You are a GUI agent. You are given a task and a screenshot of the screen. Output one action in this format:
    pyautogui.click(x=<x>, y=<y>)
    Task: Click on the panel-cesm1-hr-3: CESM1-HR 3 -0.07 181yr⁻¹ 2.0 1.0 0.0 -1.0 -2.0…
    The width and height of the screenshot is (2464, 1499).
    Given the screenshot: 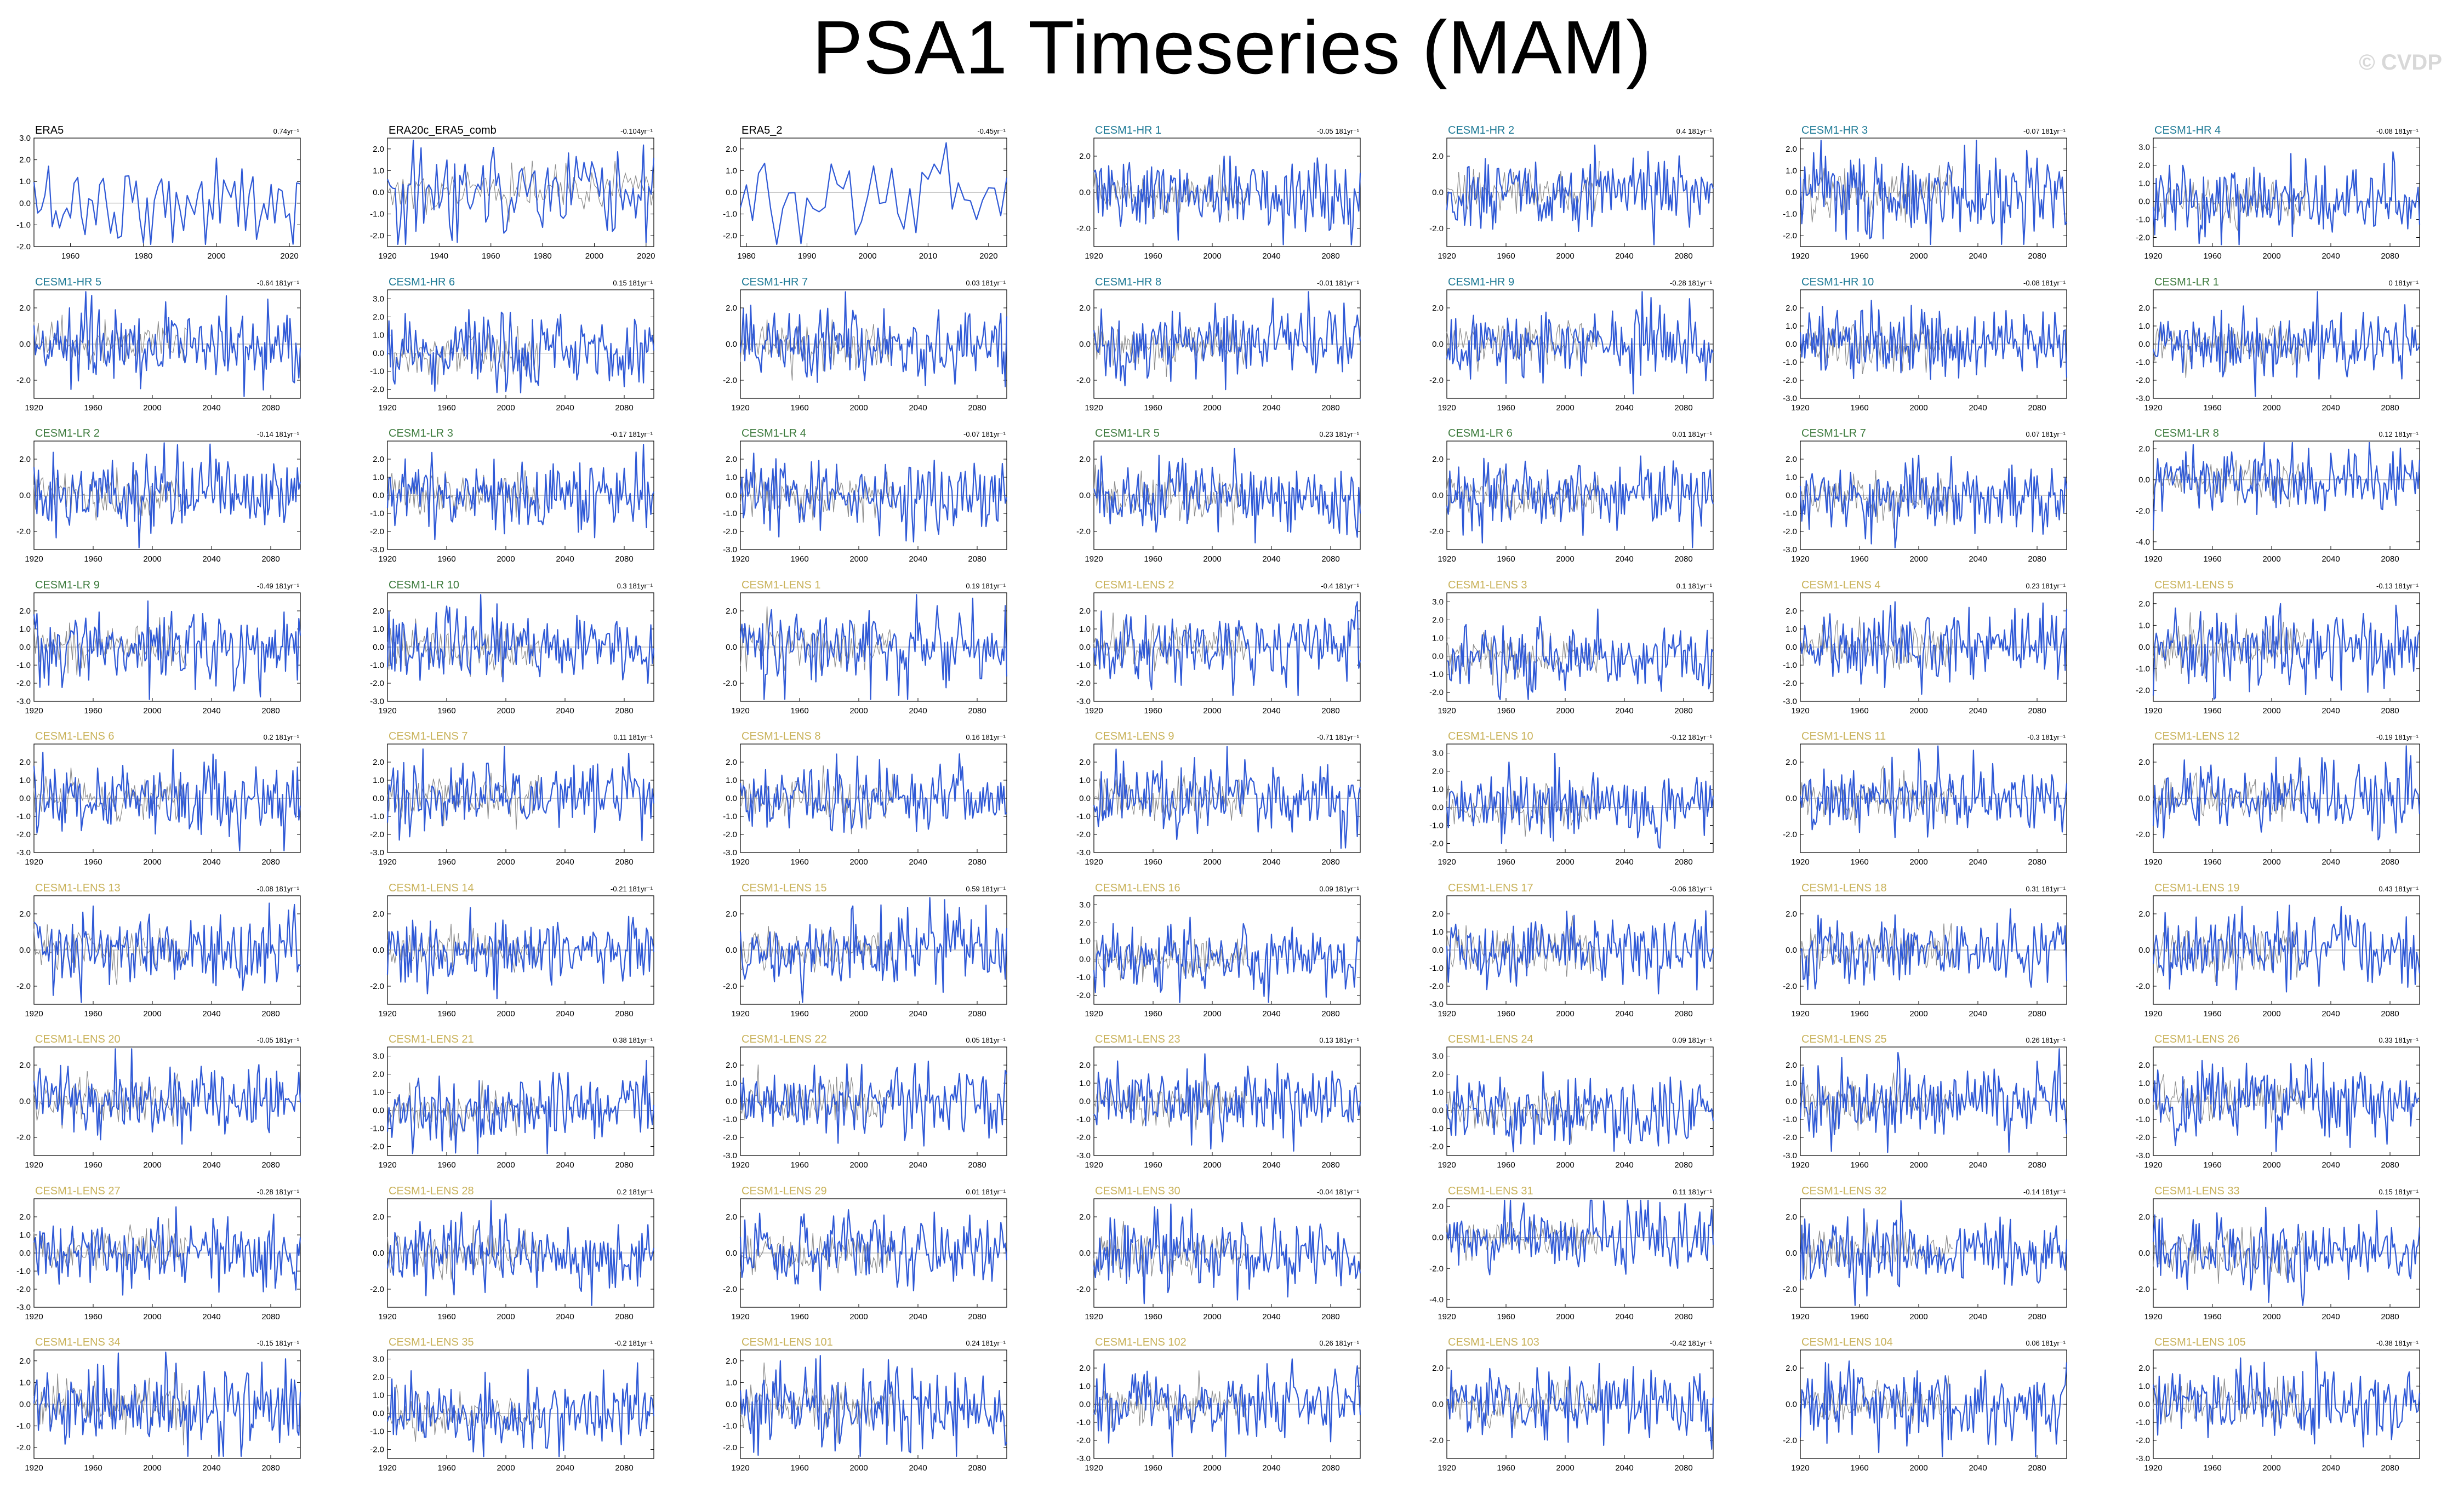 What is the action you would take?
    pyautogui.click(x=1925, y=192)
    